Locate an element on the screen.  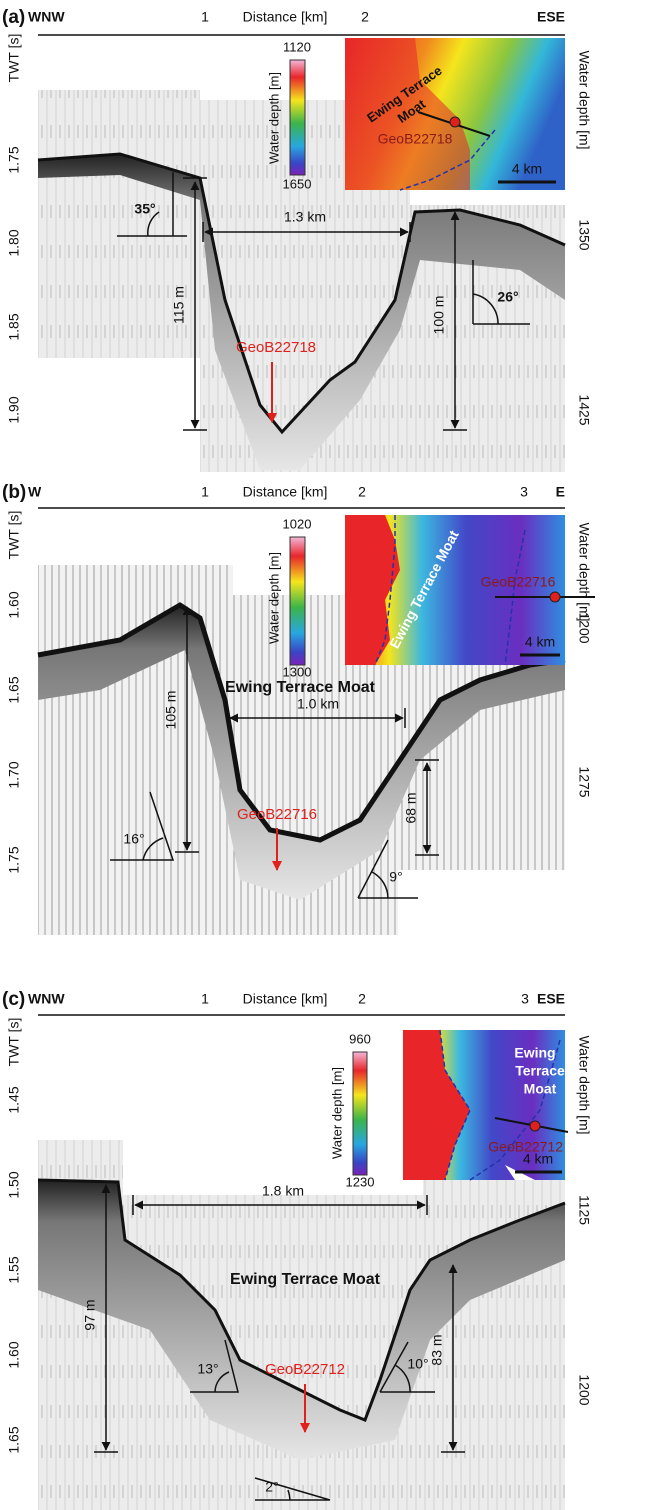
y-tick-label: 1.90 is located at coordinates (14, 409).